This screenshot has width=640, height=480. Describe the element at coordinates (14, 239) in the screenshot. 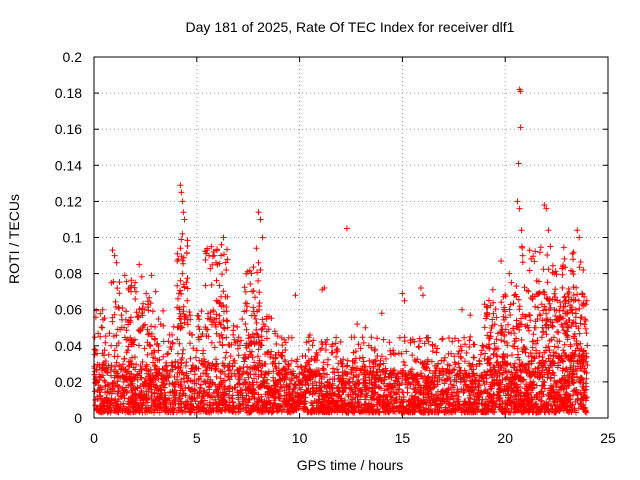

I see `y-axis-label: ROTI / TECUs` at that location.